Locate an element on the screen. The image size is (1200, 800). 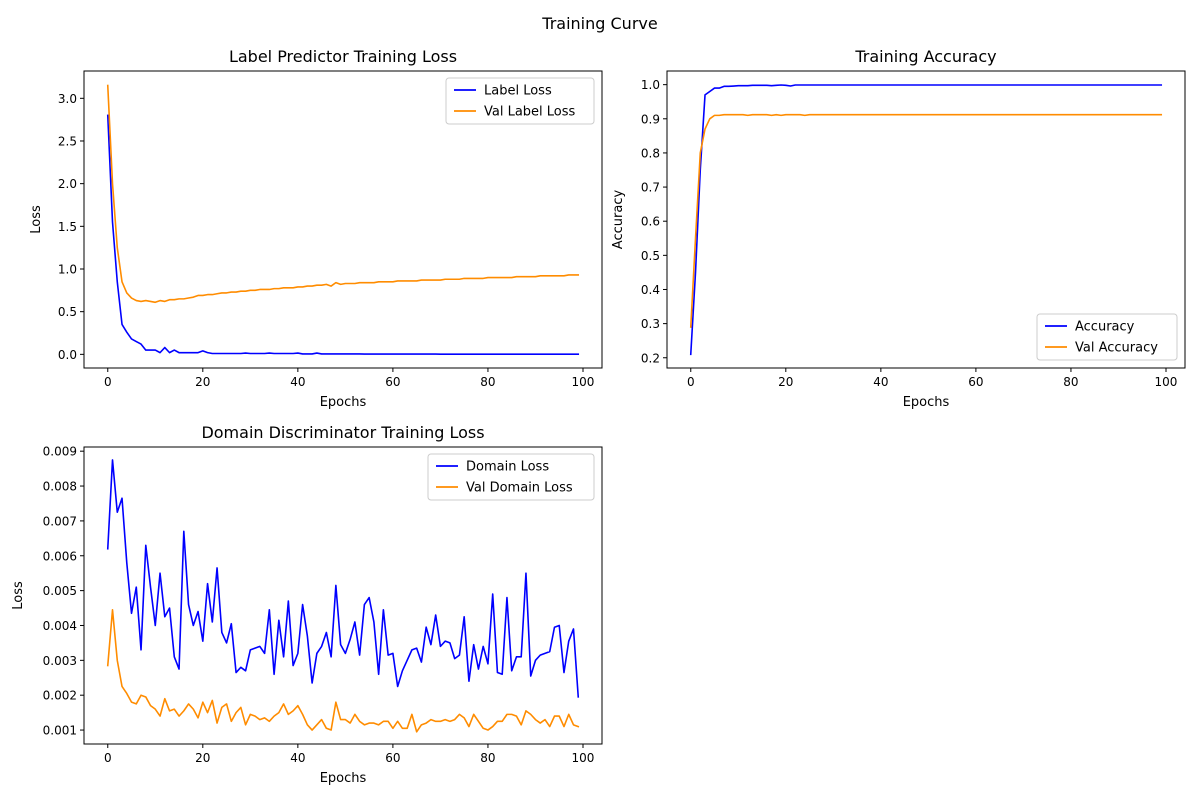
y-tick-label: 0.8 is located at coordinates (650, 153).